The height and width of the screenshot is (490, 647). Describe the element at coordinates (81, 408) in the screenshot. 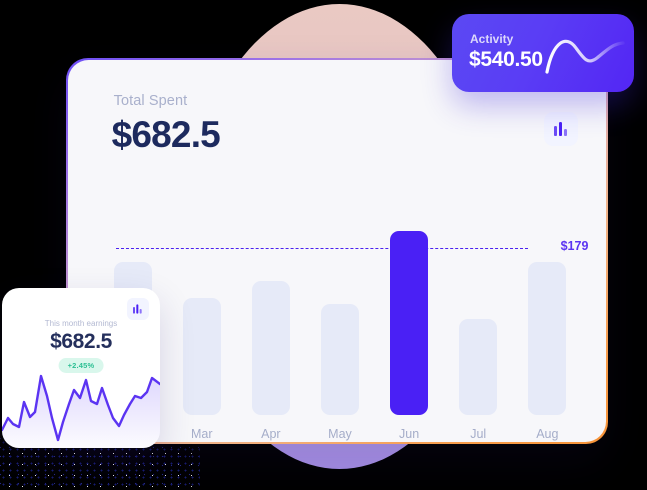

I see `sparkline-stroke` at that location.